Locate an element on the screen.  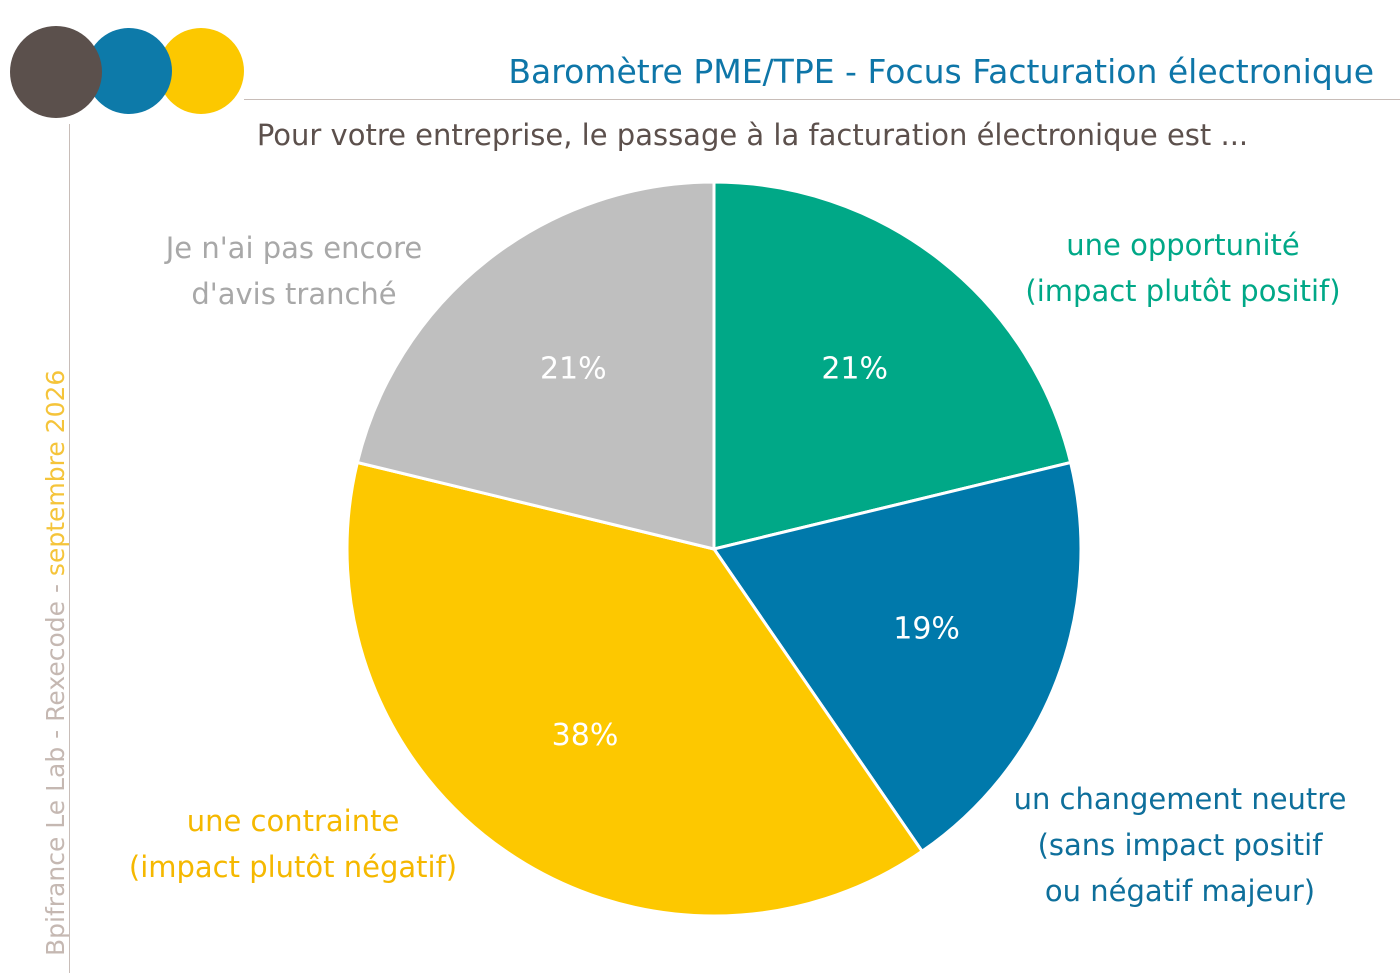
category-label-line: (sans impact positif is located at coordinates (1180, 845).